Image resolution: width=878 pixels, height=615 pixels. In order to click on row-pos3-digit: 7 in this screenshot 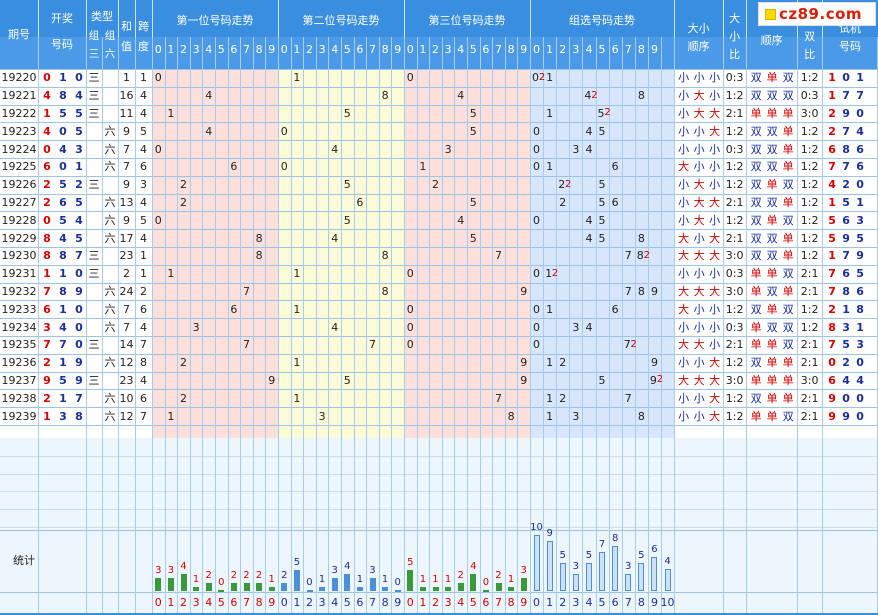, I will do `click(498, 398)`.